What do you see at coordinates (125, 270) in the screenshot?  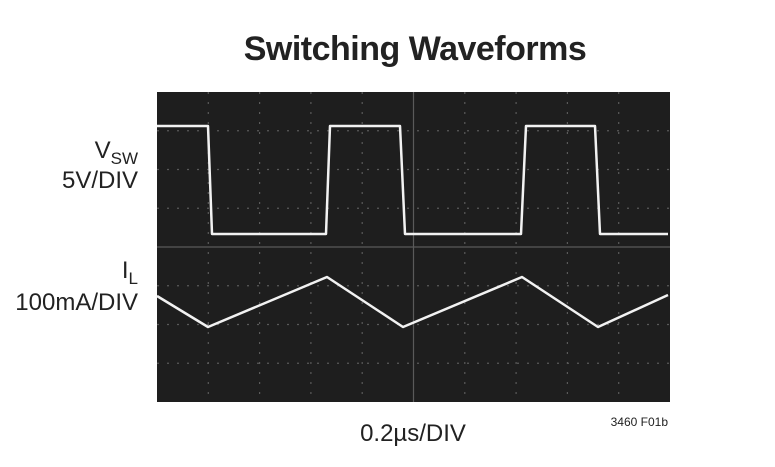 I see `trace-symbol: I` at bounding box center [125, 270].